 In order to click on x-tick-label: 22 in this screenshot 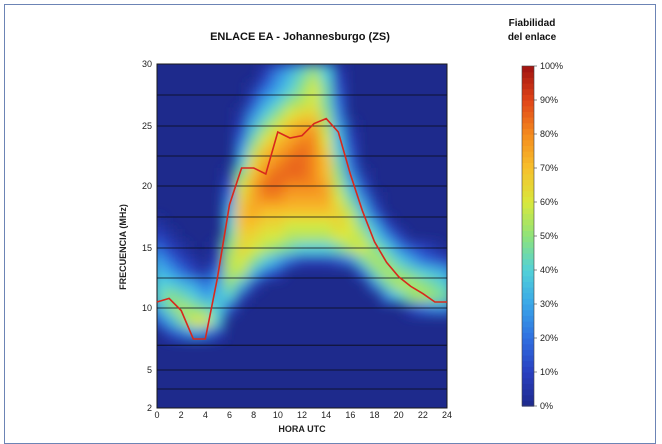, I will do `click(423, 415)`.